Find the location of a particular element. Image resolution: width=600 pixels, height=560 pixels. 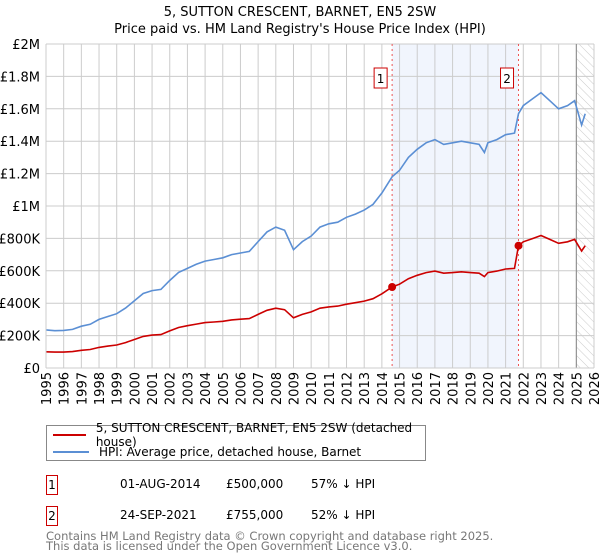

x-tick-label: 2002 is located at coordinates (171, 388).